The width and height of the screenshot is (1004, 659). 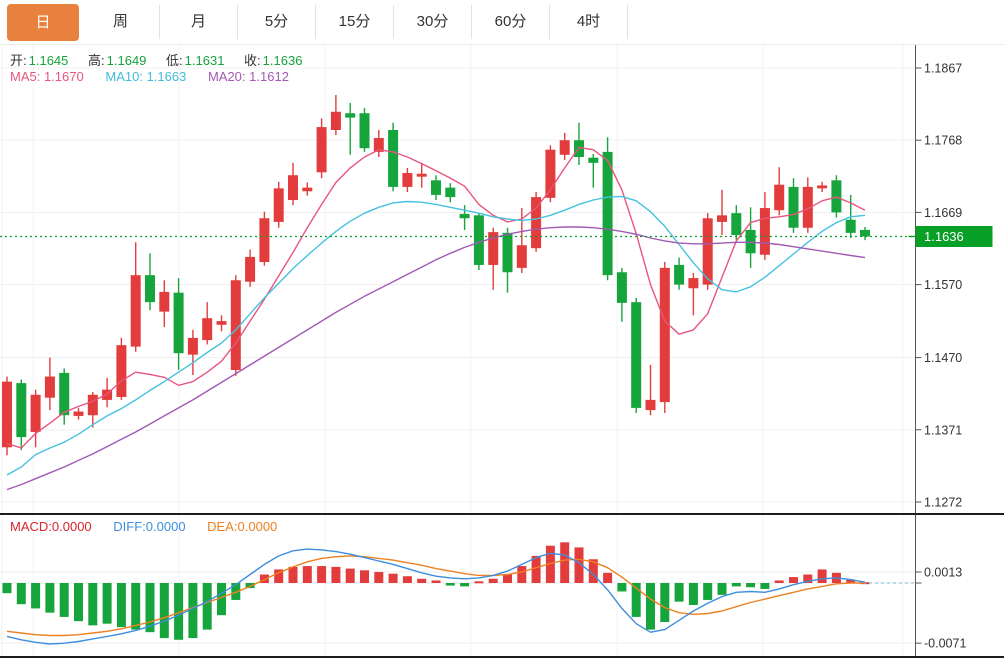 I want to click on tab-day: 日, so click(x=43, y=22).